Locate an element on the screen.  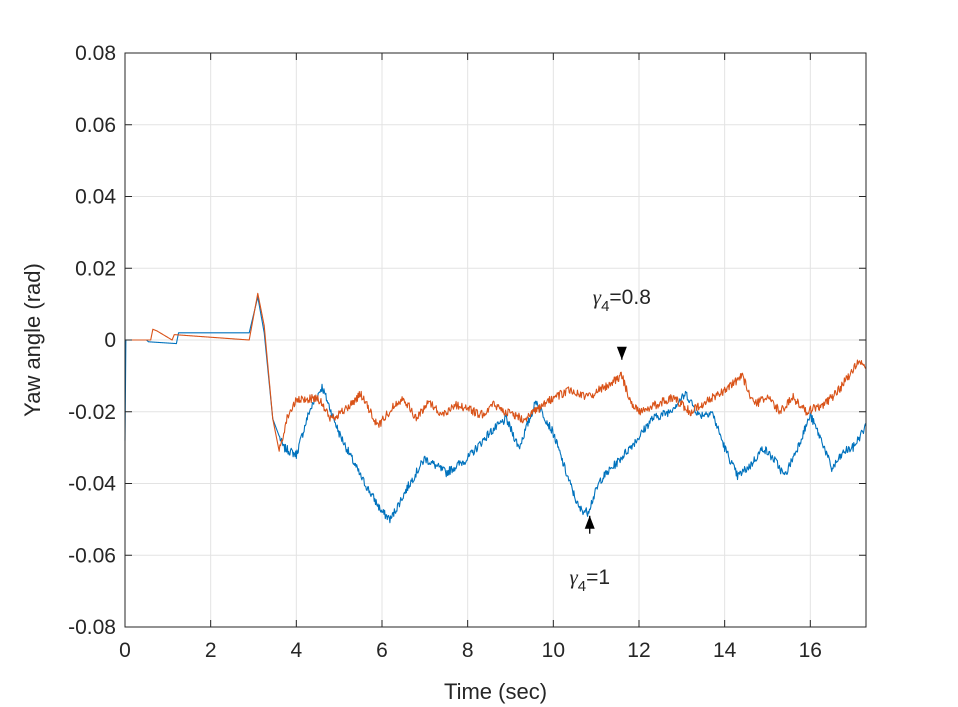
x-tick-label: 16 is located at coordinates (810, 650).